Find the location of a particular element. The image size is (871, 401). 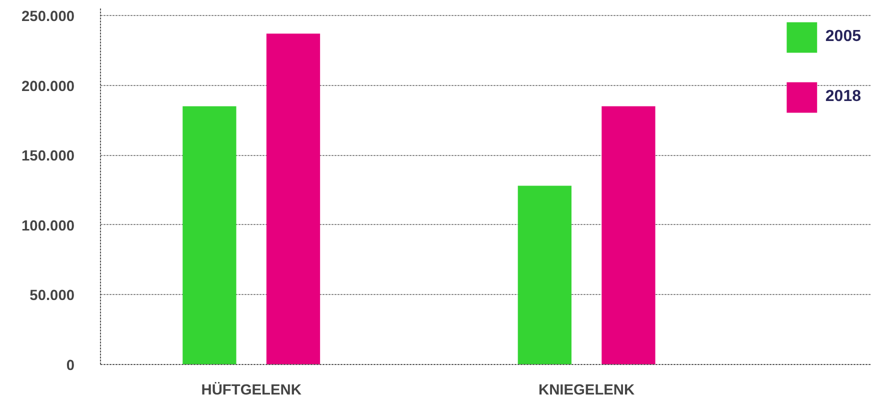

x-tick-label: KNIEGELENK is located at coordinates (587, 390).